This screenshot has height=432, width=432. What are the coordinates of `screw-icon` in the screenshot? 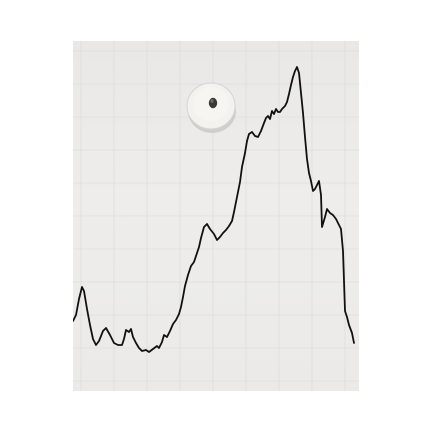 It's located at (213, 103).